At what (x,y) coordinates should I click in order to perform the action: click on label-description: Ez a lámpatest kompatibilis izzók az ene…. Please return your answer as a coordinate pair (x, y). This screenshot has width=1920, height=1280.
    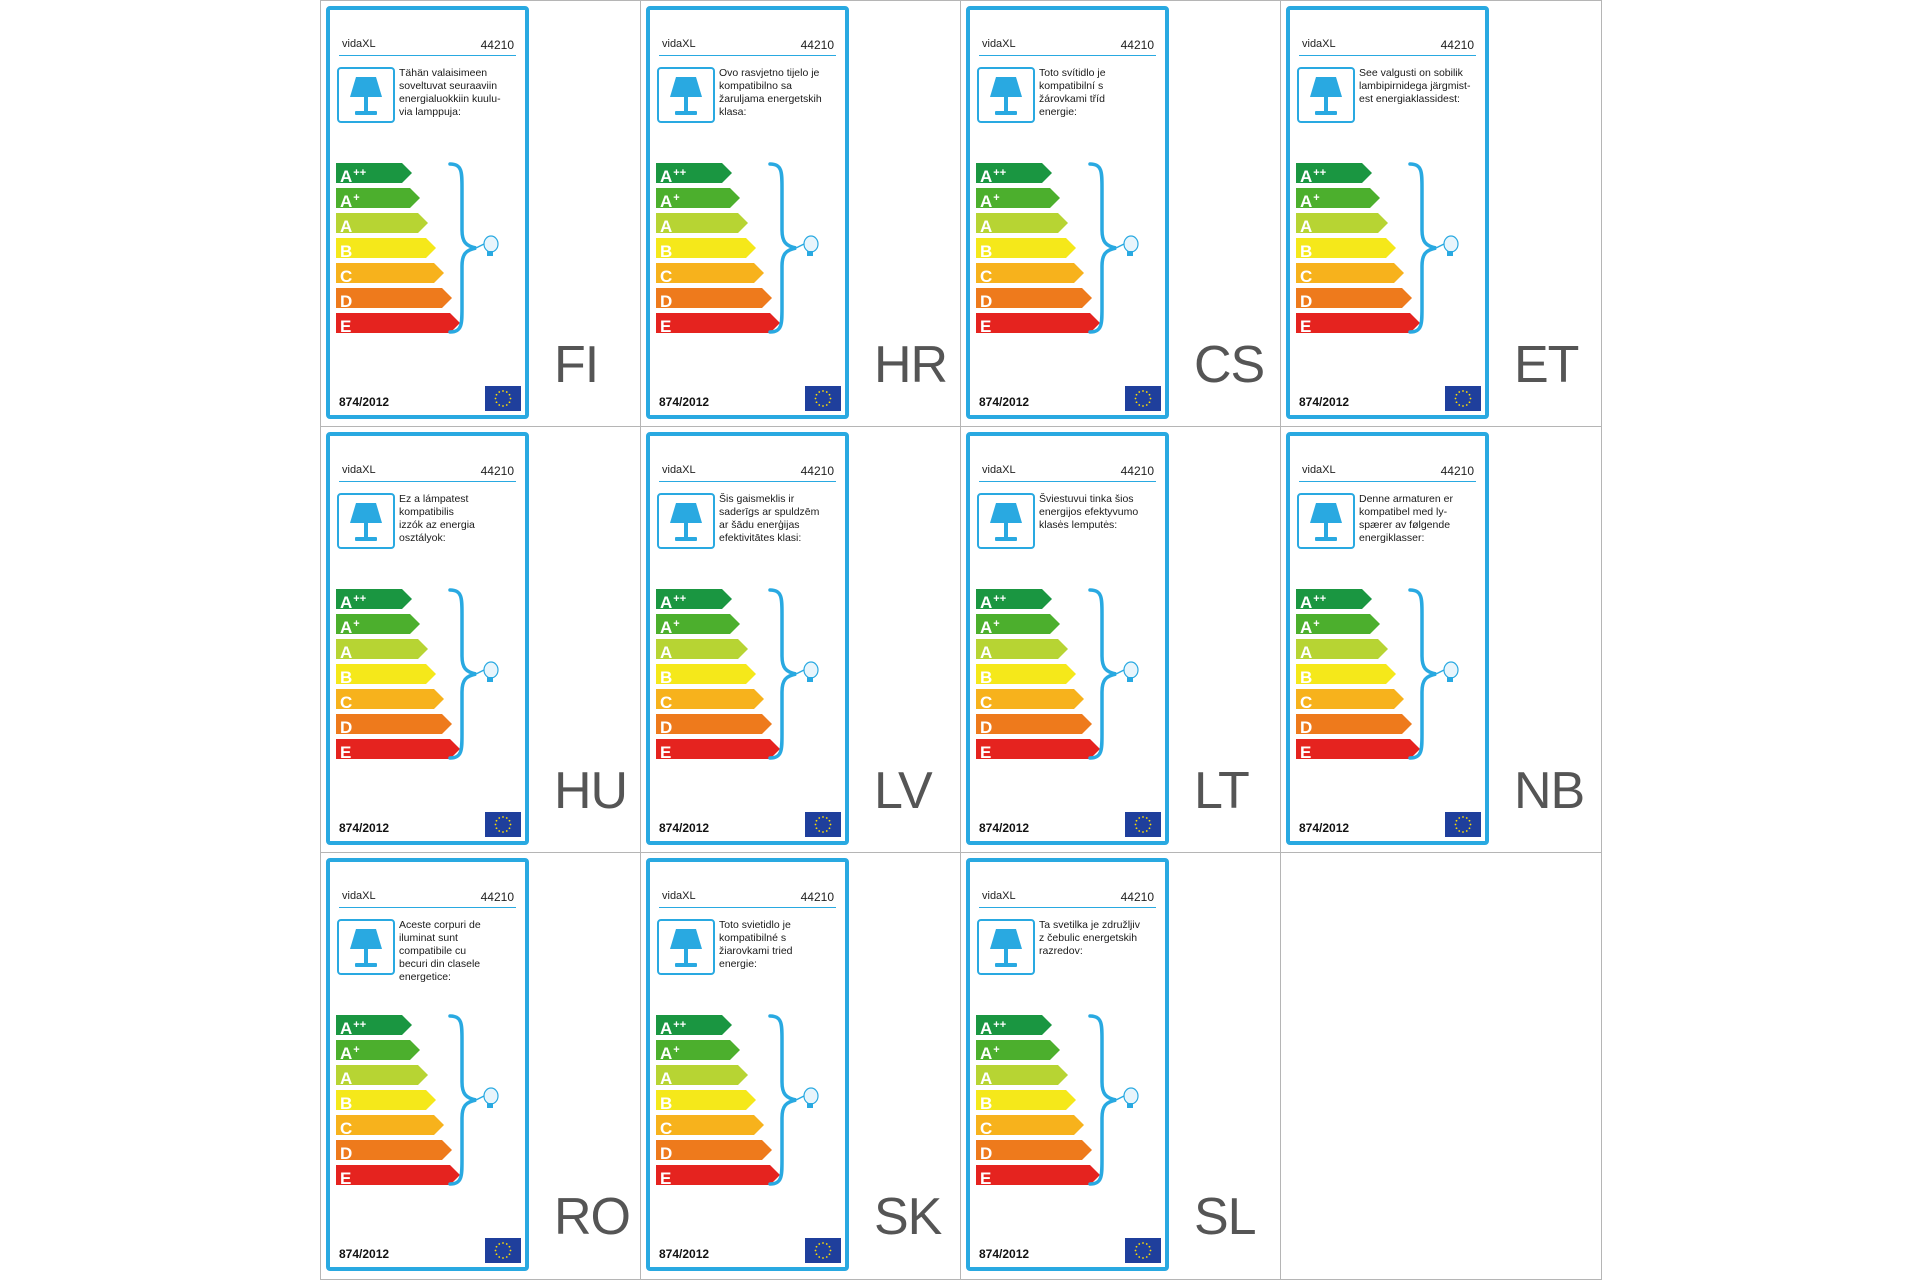
    Looking at the image, I should click on (437, 518).